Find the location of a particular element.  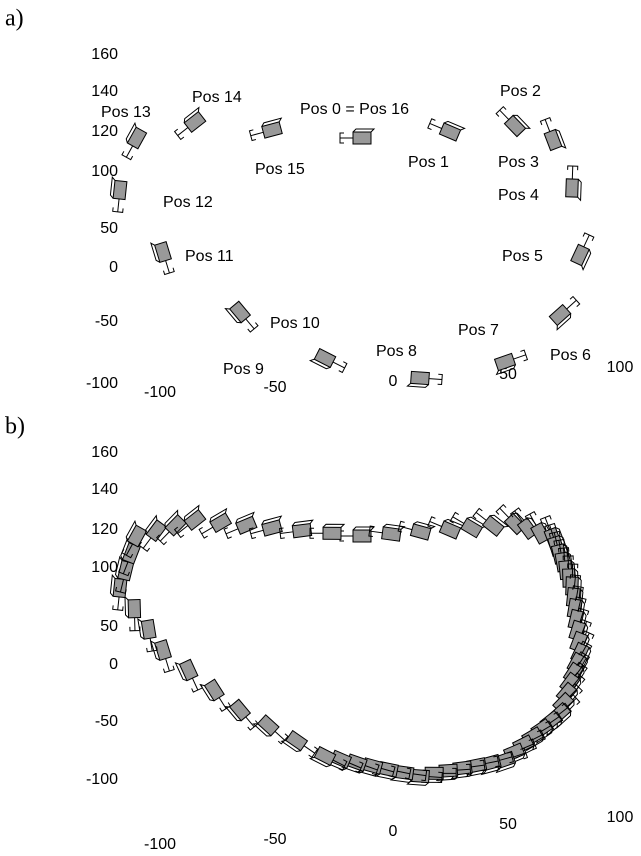

position-label: Pos 0 = Pos 16 is located at coordinates (354, 109).